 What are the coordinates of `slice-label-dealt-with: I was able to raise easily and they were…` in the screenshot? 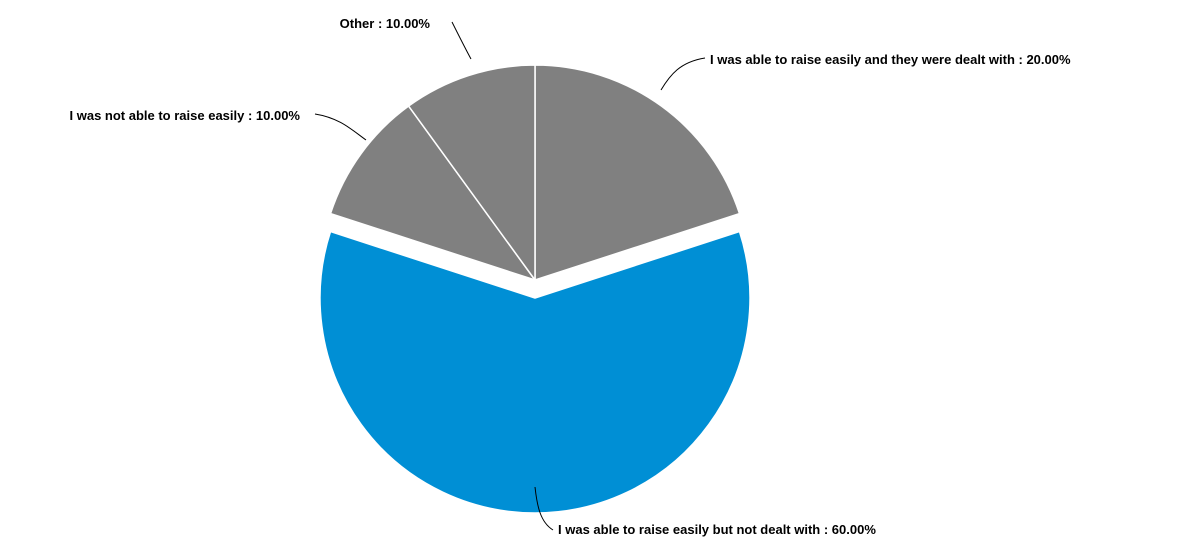 It's located at (890, 59).